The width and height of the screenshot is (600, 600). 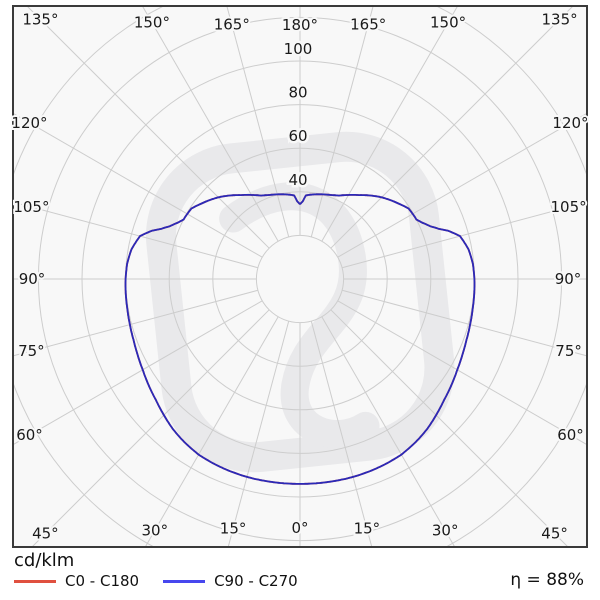 What do you see at coordinates (44, 560) in the screenshot?
I see `unit-label: cd/klm` at bounding box center [44, 560].